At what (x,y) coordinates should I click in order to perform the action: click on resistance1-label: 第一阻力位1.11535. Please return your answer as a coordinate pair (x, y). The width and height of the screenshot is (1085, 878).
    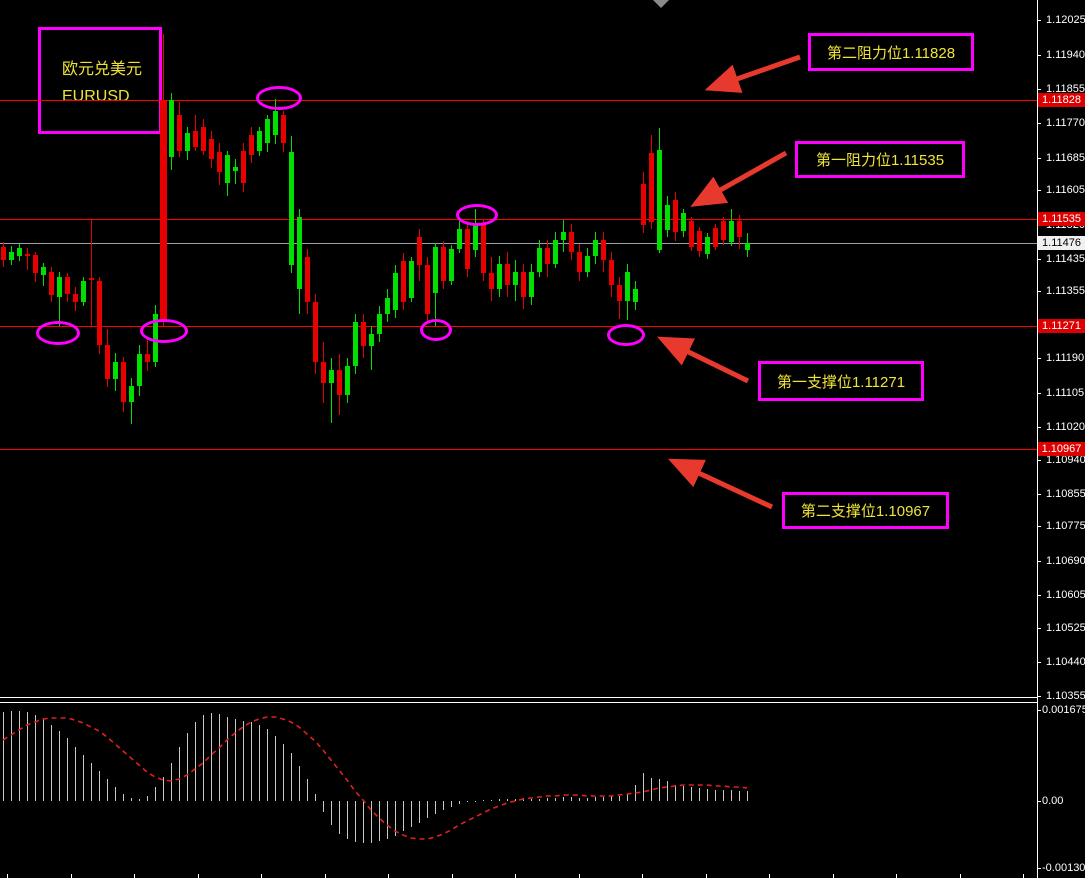
    Looking at the image, I should click on (880, 160).